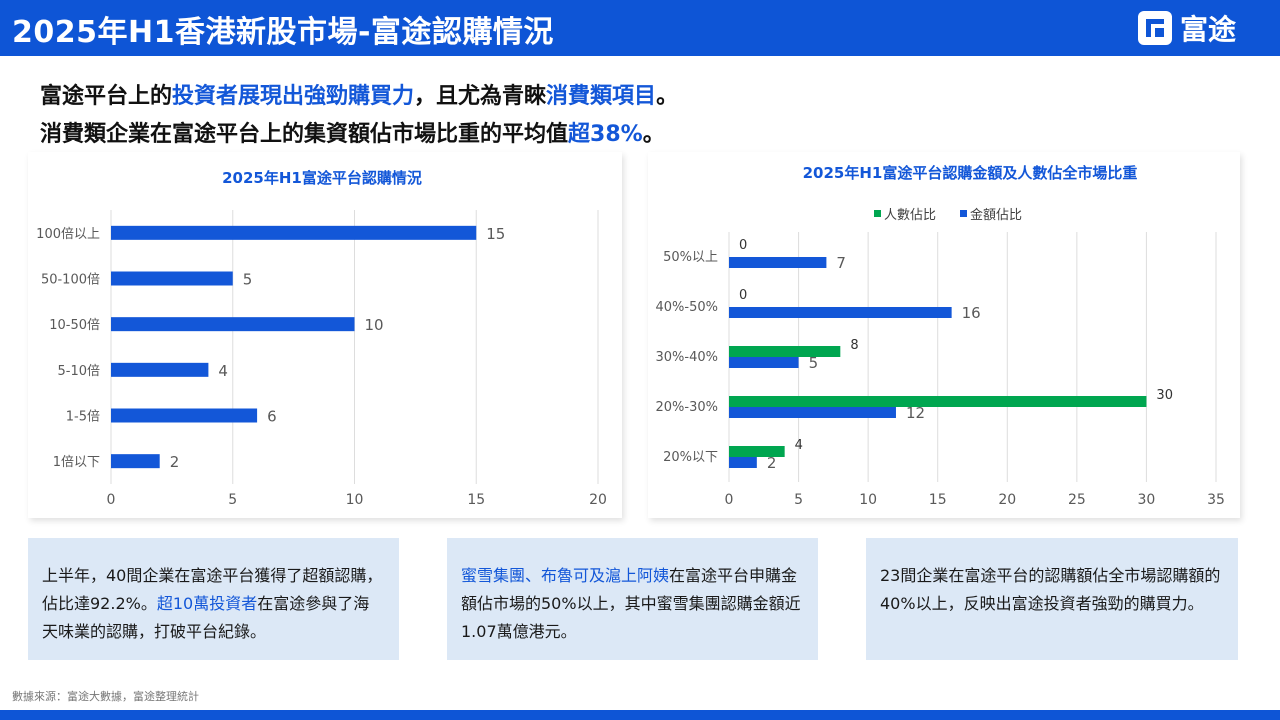 Image resolution: width=1280 pixels, height=720 pixels. I want to click on chart-2-data-label-amount-share: 12, so click(915, 413).